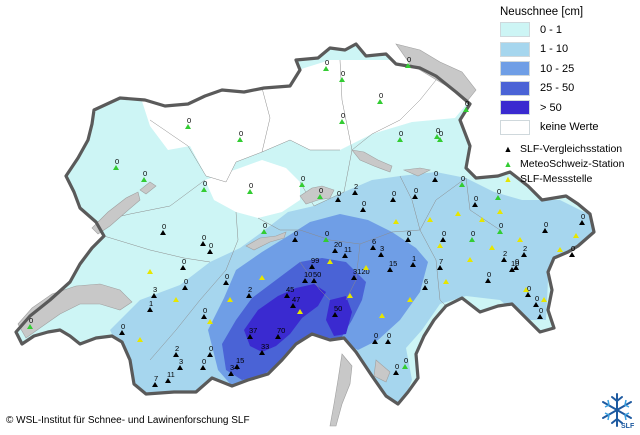  I want to click on lake-lucerne, so click(317, 195).